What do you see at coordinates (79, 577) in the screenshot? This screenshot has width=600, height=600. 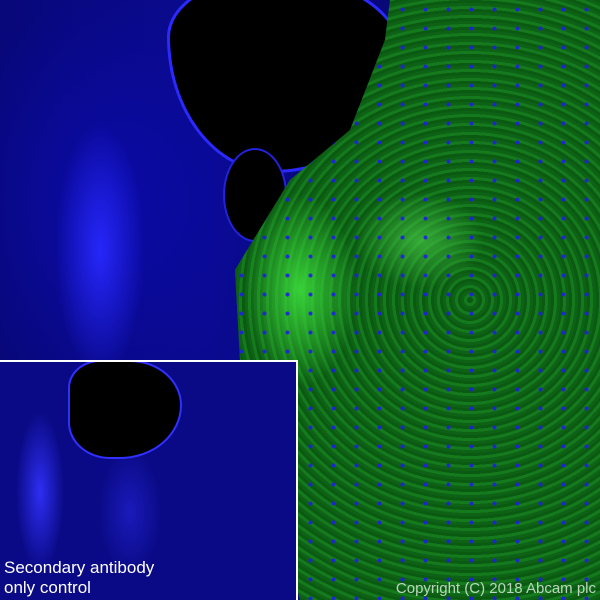 I see `inset-caption: Secondary antibody only control` at bounding box center [79, 577].